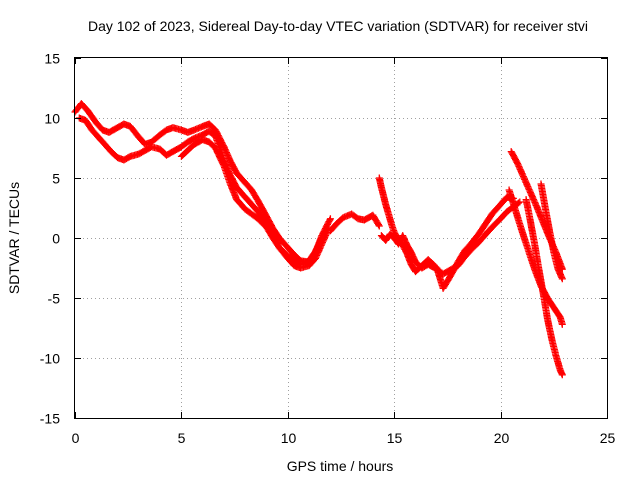 Image resolution: width=640 pixels, height=480 pixels. Describe the element at coordinates (395, 438) in the screenshot. I see `x-tick-label: 15` at that location.